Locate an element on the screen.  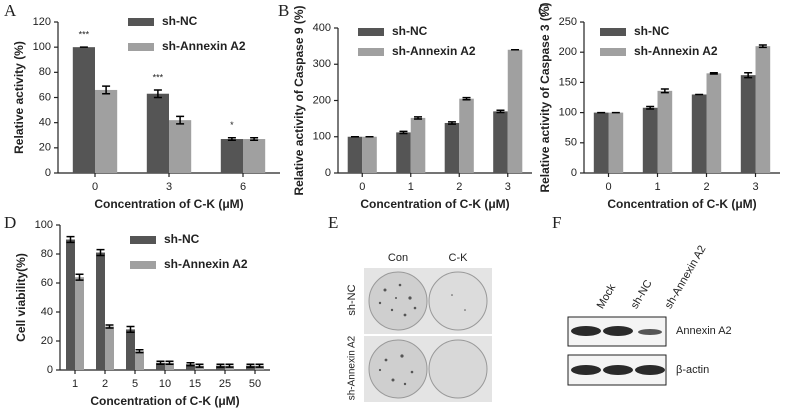
x-tick-label: 50 is located at coordinates (255, 384).